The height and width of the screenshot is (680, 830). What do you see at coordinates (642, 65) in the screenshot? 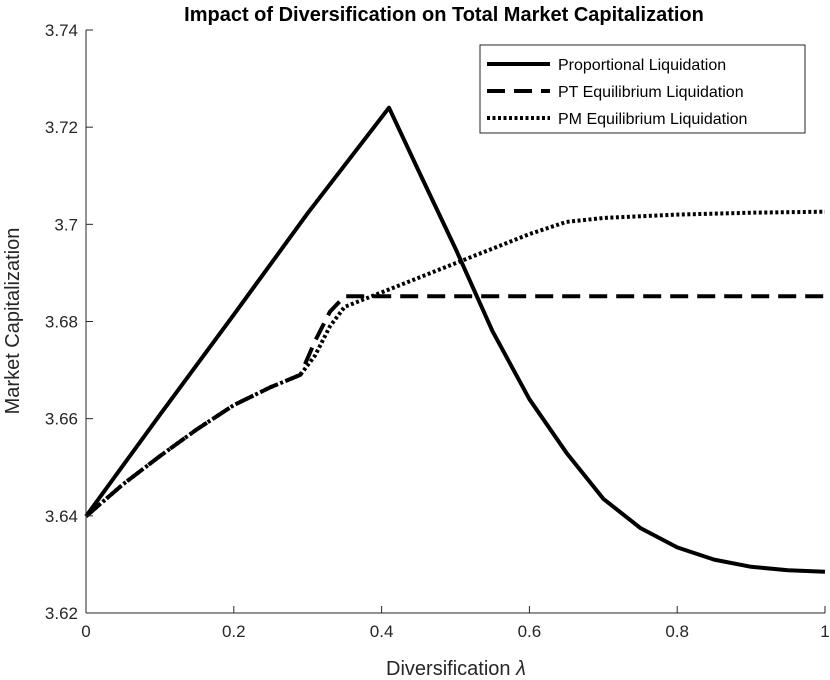
I see `legend-label-1: Proportional Liquidation` at bounding box center [642, 65].